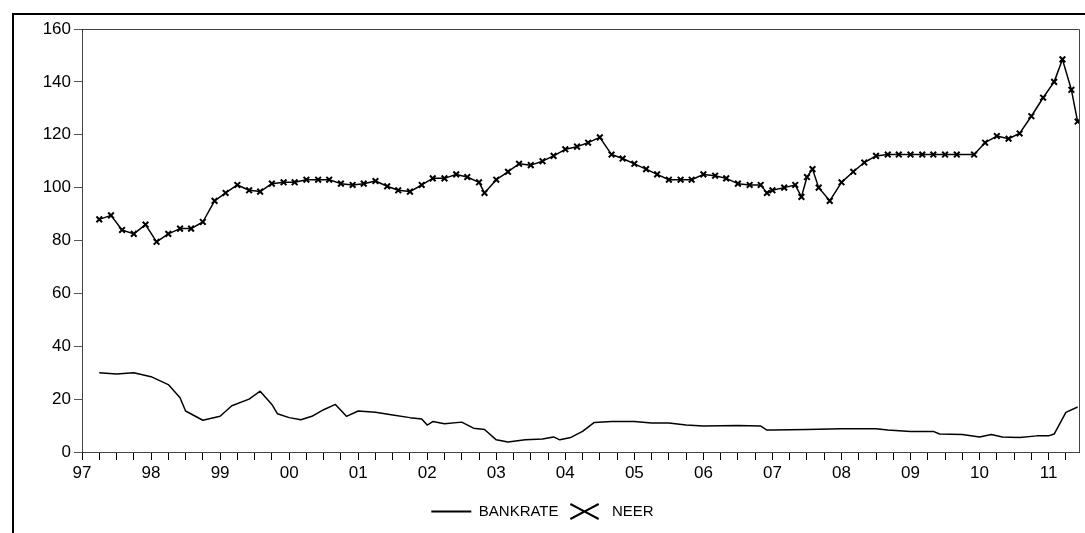 The image size is (1085, 533). Describe the element at coordinates (633, 510) in the screenshot. I see `legend-label: NEER` at that location.